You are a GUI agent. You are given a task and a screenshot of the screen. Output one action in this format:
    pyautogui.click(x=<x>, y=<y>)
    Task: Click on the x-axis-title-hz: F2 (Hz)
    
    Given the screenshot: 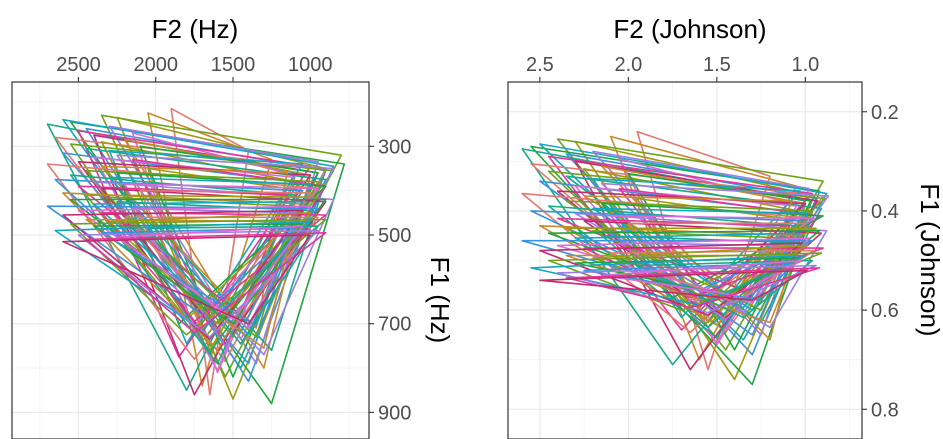 What is the action you would take?
    pyautogui.click(x=195, y=29)
    